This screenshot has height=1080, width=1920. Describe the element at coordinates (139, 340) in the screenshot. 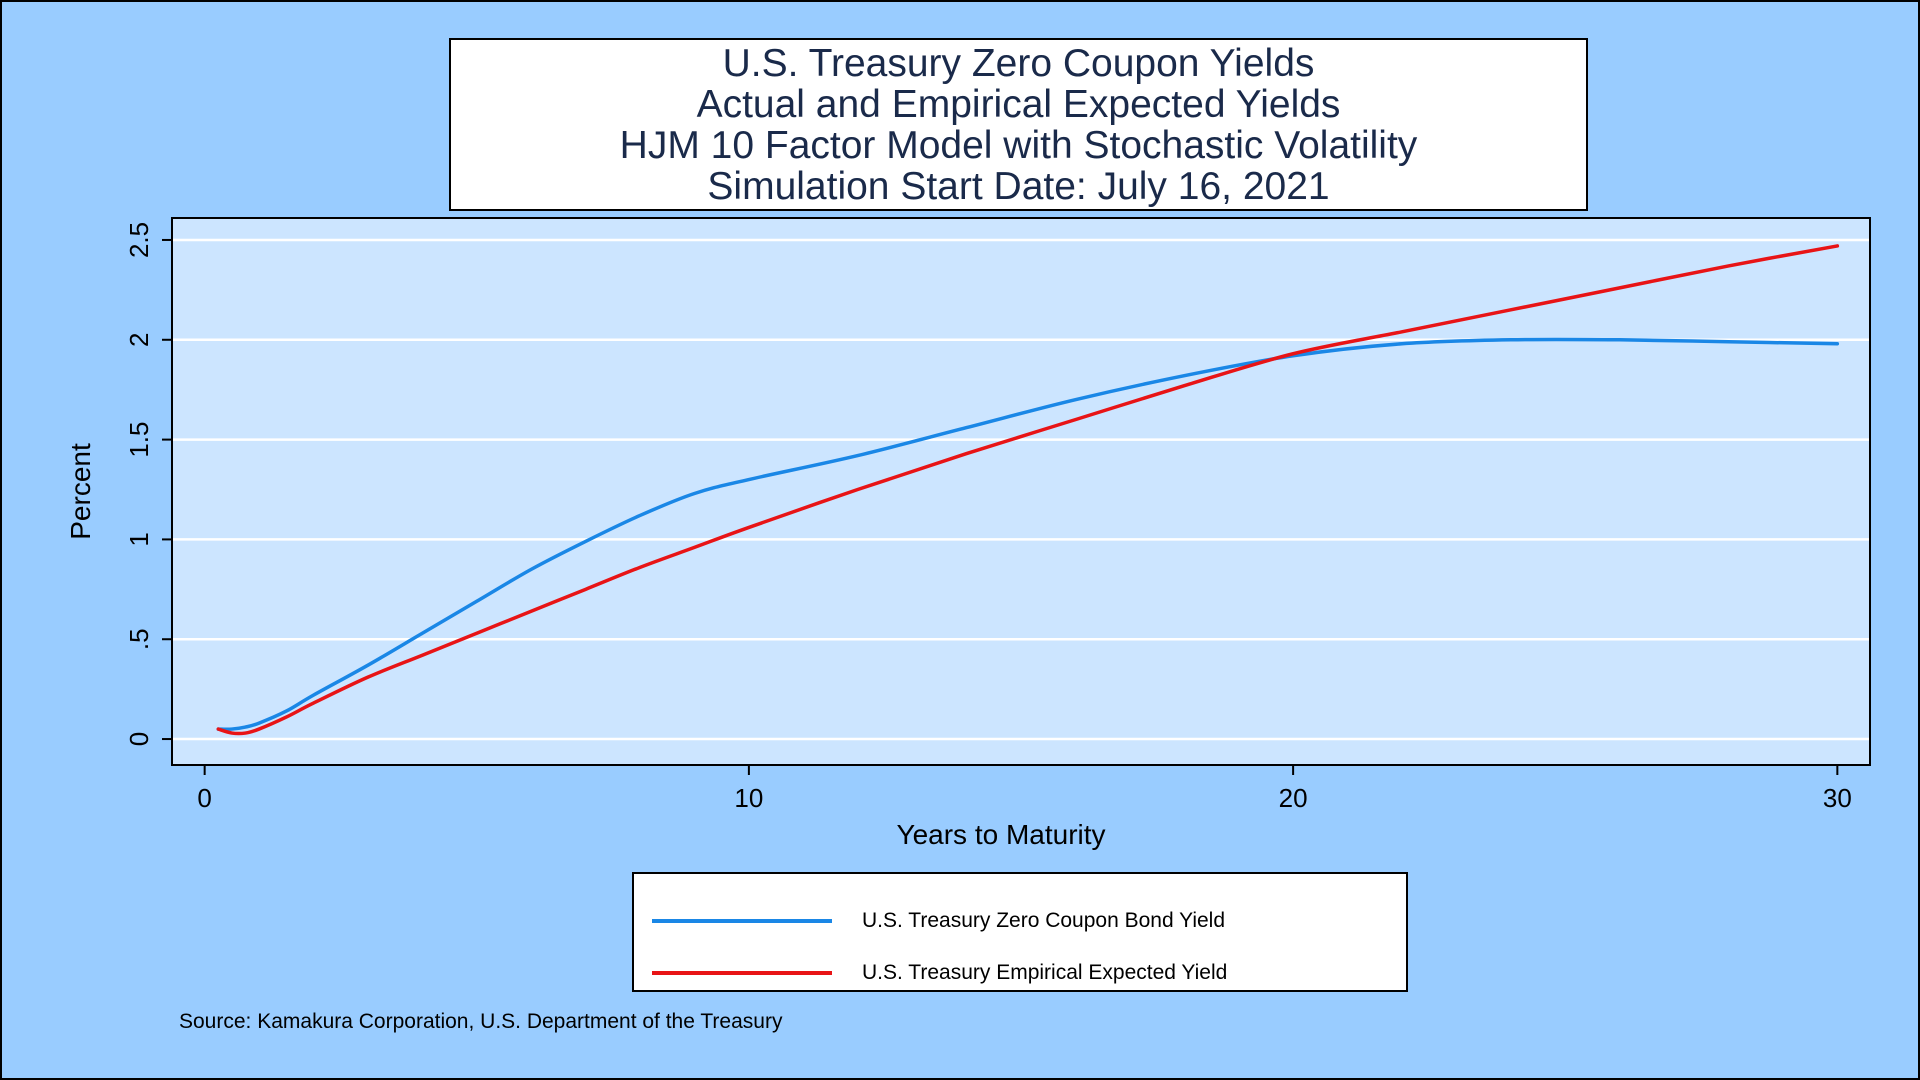

I see `y-tick-label-4: 2` at that location.